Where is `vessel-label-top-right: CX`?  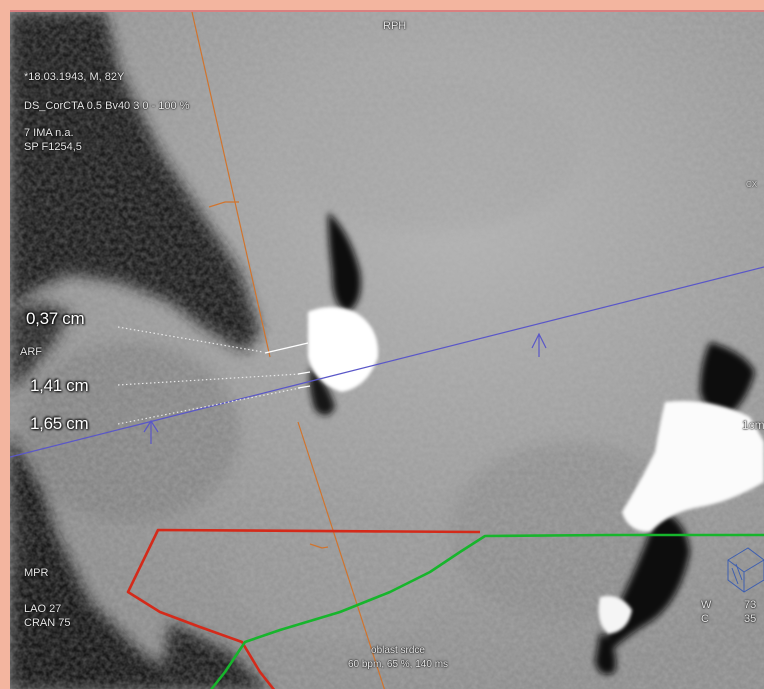
vessel-label-top-right: CX is located at coordinates (752, 184).